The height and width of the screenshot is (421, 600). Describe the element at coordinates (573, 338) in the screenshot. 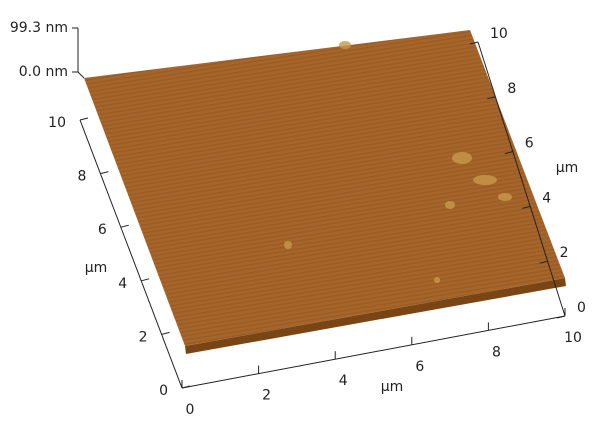

I see `xticks-label: 10` at that location.